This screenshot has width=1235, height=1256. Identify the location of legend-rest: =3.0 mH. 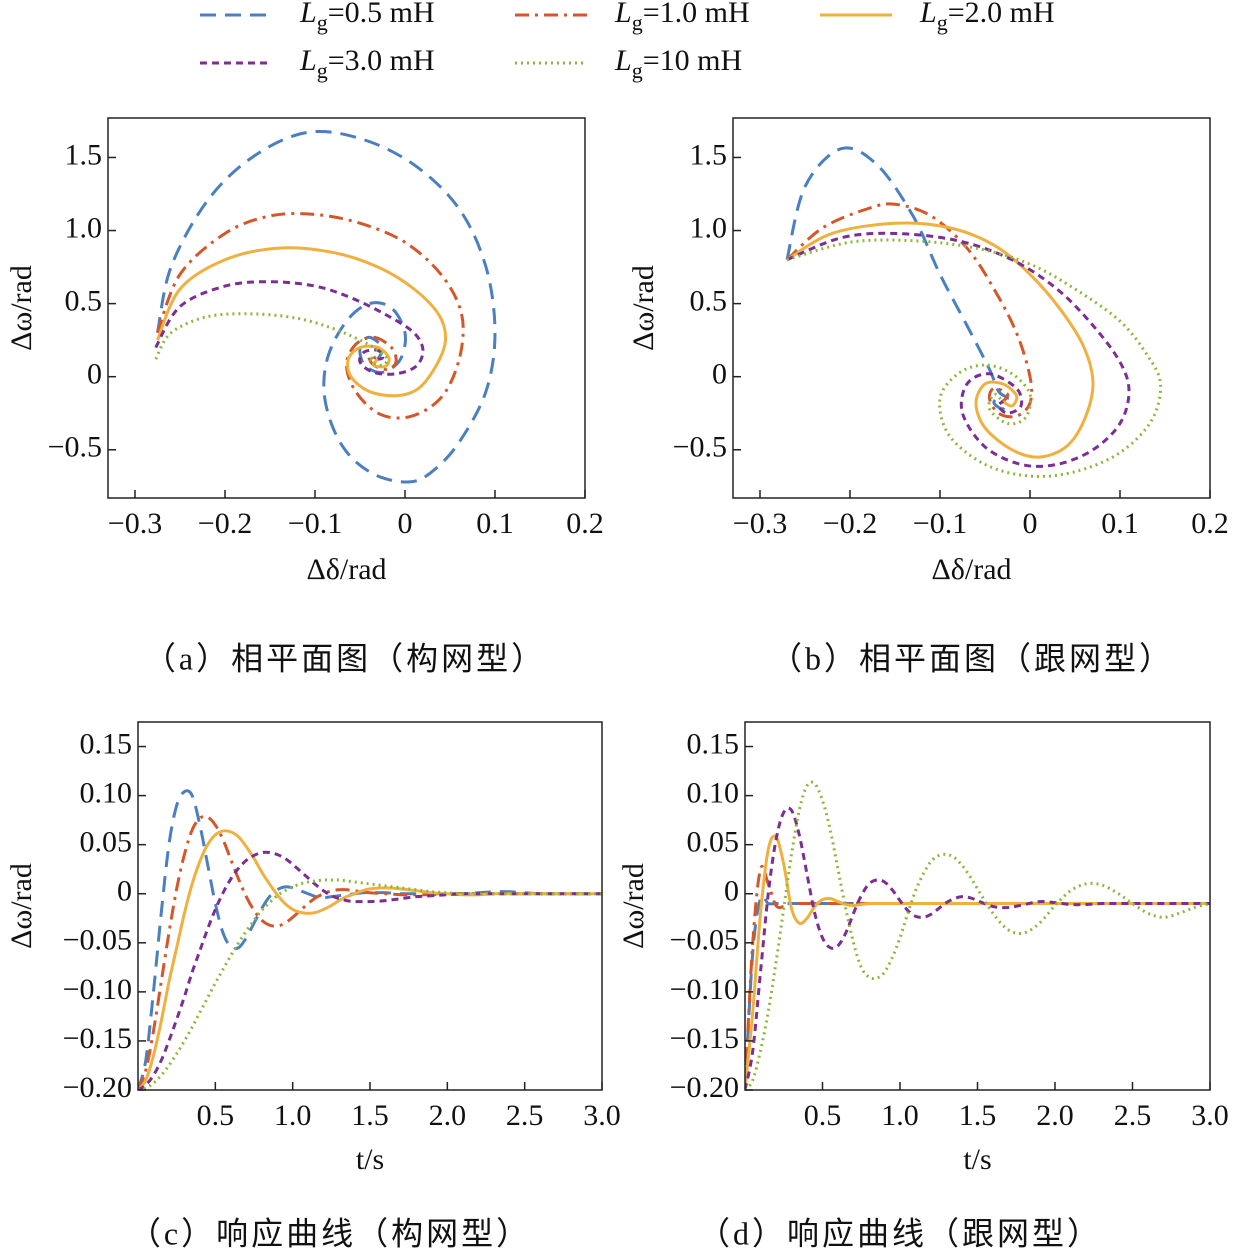
(381, 60).